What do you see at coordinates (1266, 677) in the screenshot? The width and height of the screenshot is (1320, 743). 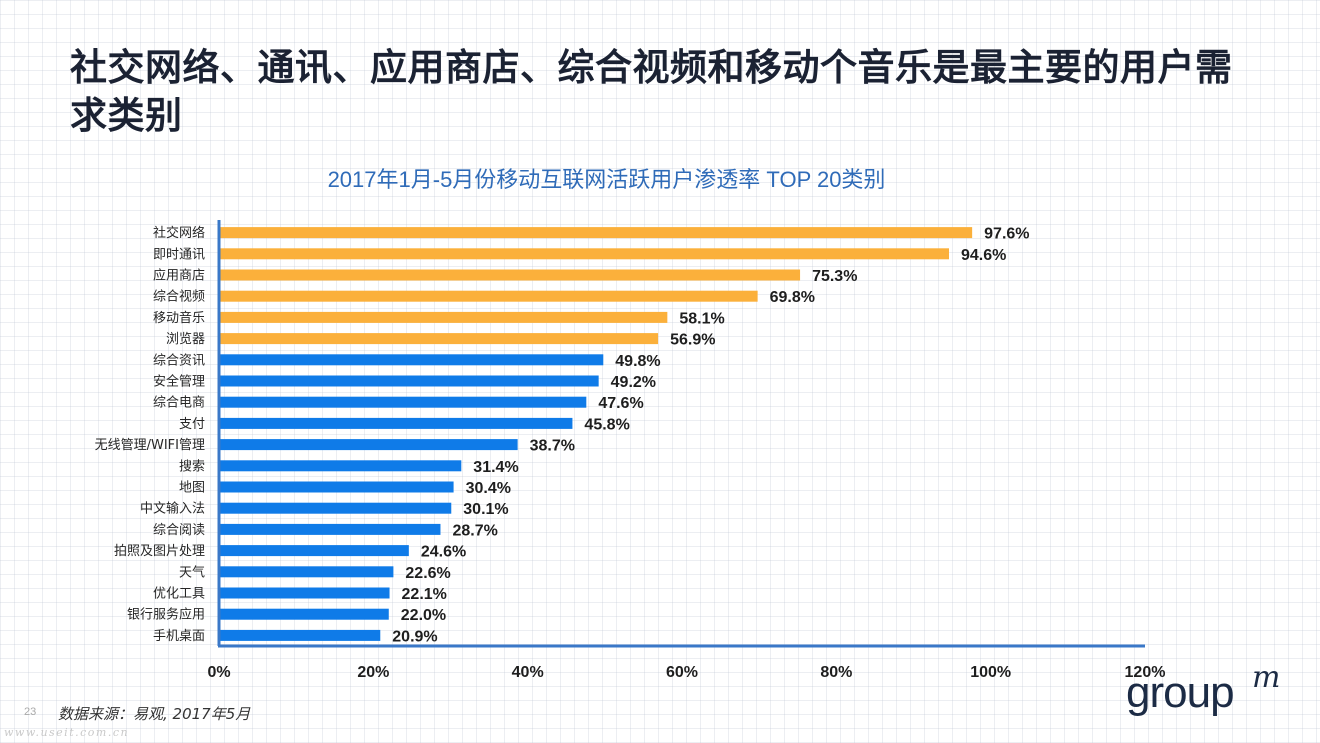 I see `logo-mark: m` at bounding box center [1266, 677].